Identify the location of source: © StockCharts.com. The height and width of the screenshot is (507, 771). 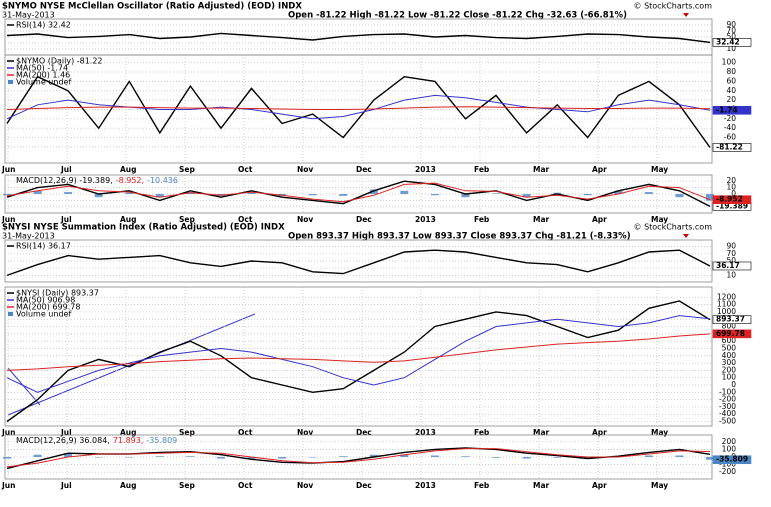
(673, 227).